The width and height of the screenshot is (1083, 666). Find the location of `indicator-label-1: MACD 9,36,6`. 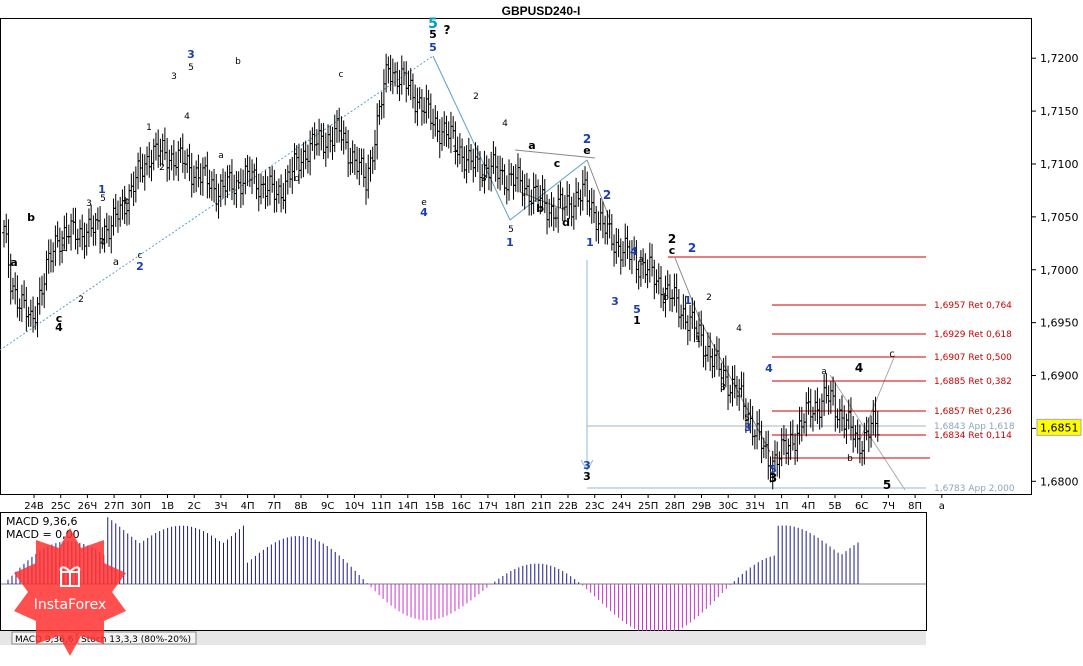

indicator-label-1: MACD 9,36,6 is located at coordinates (41, 521).